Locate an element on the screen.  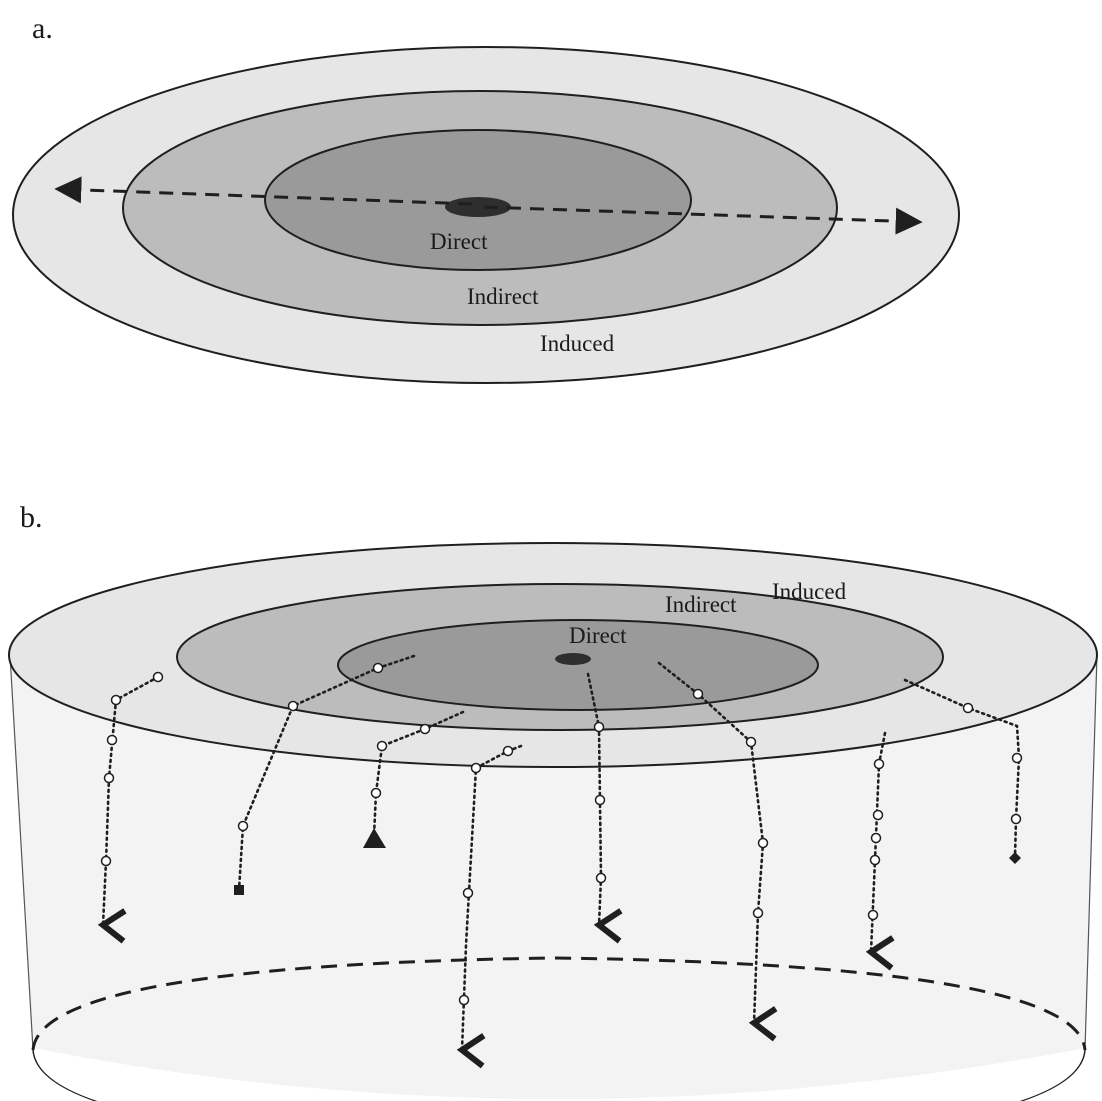
top-direct-label: Direct is located at coordinates (598, 635).